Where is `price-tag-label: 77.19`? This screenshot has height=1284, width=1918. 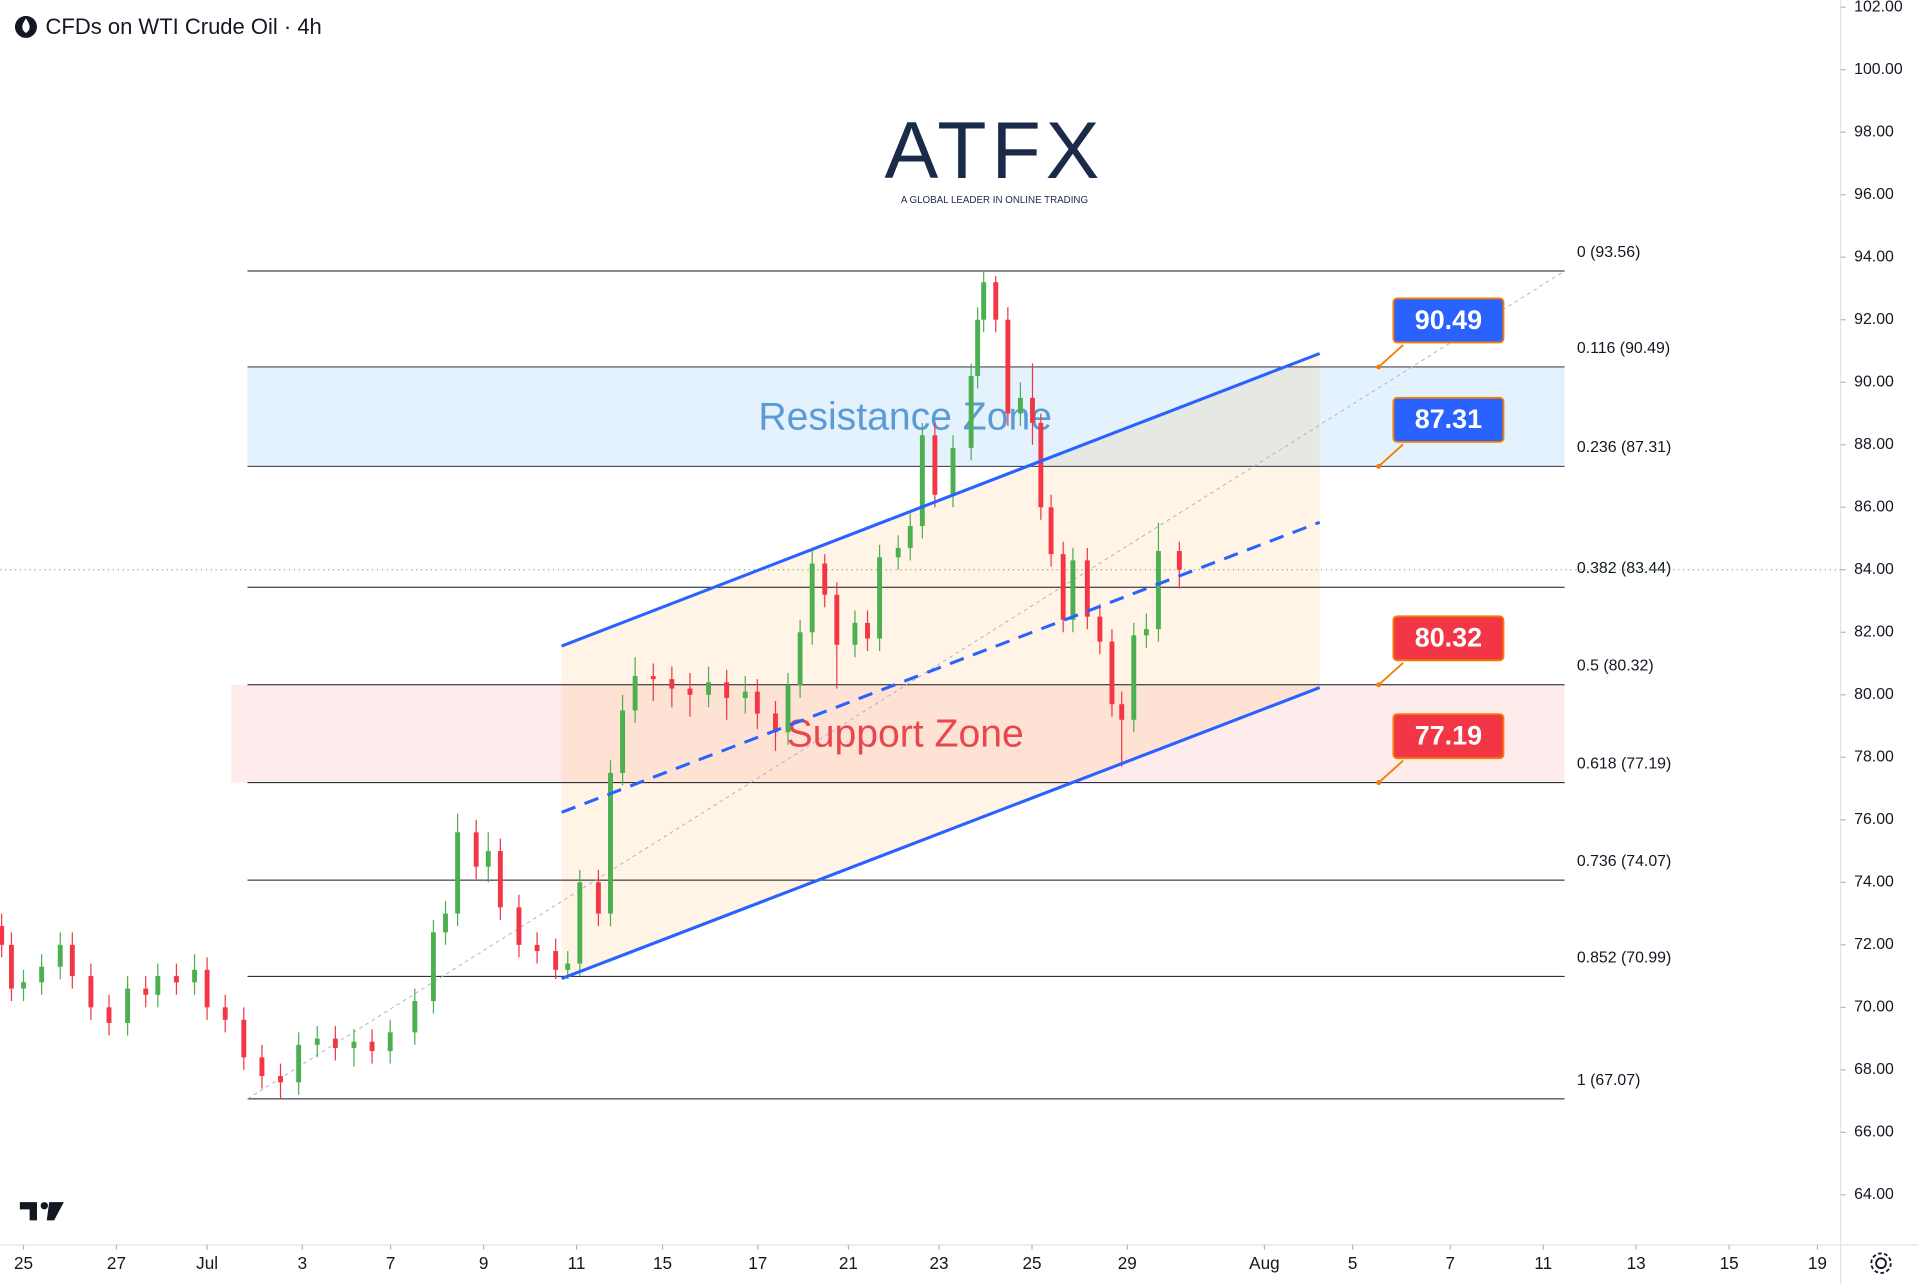
price-tag-label: 77.19 is located at coordinates (1448, 735).